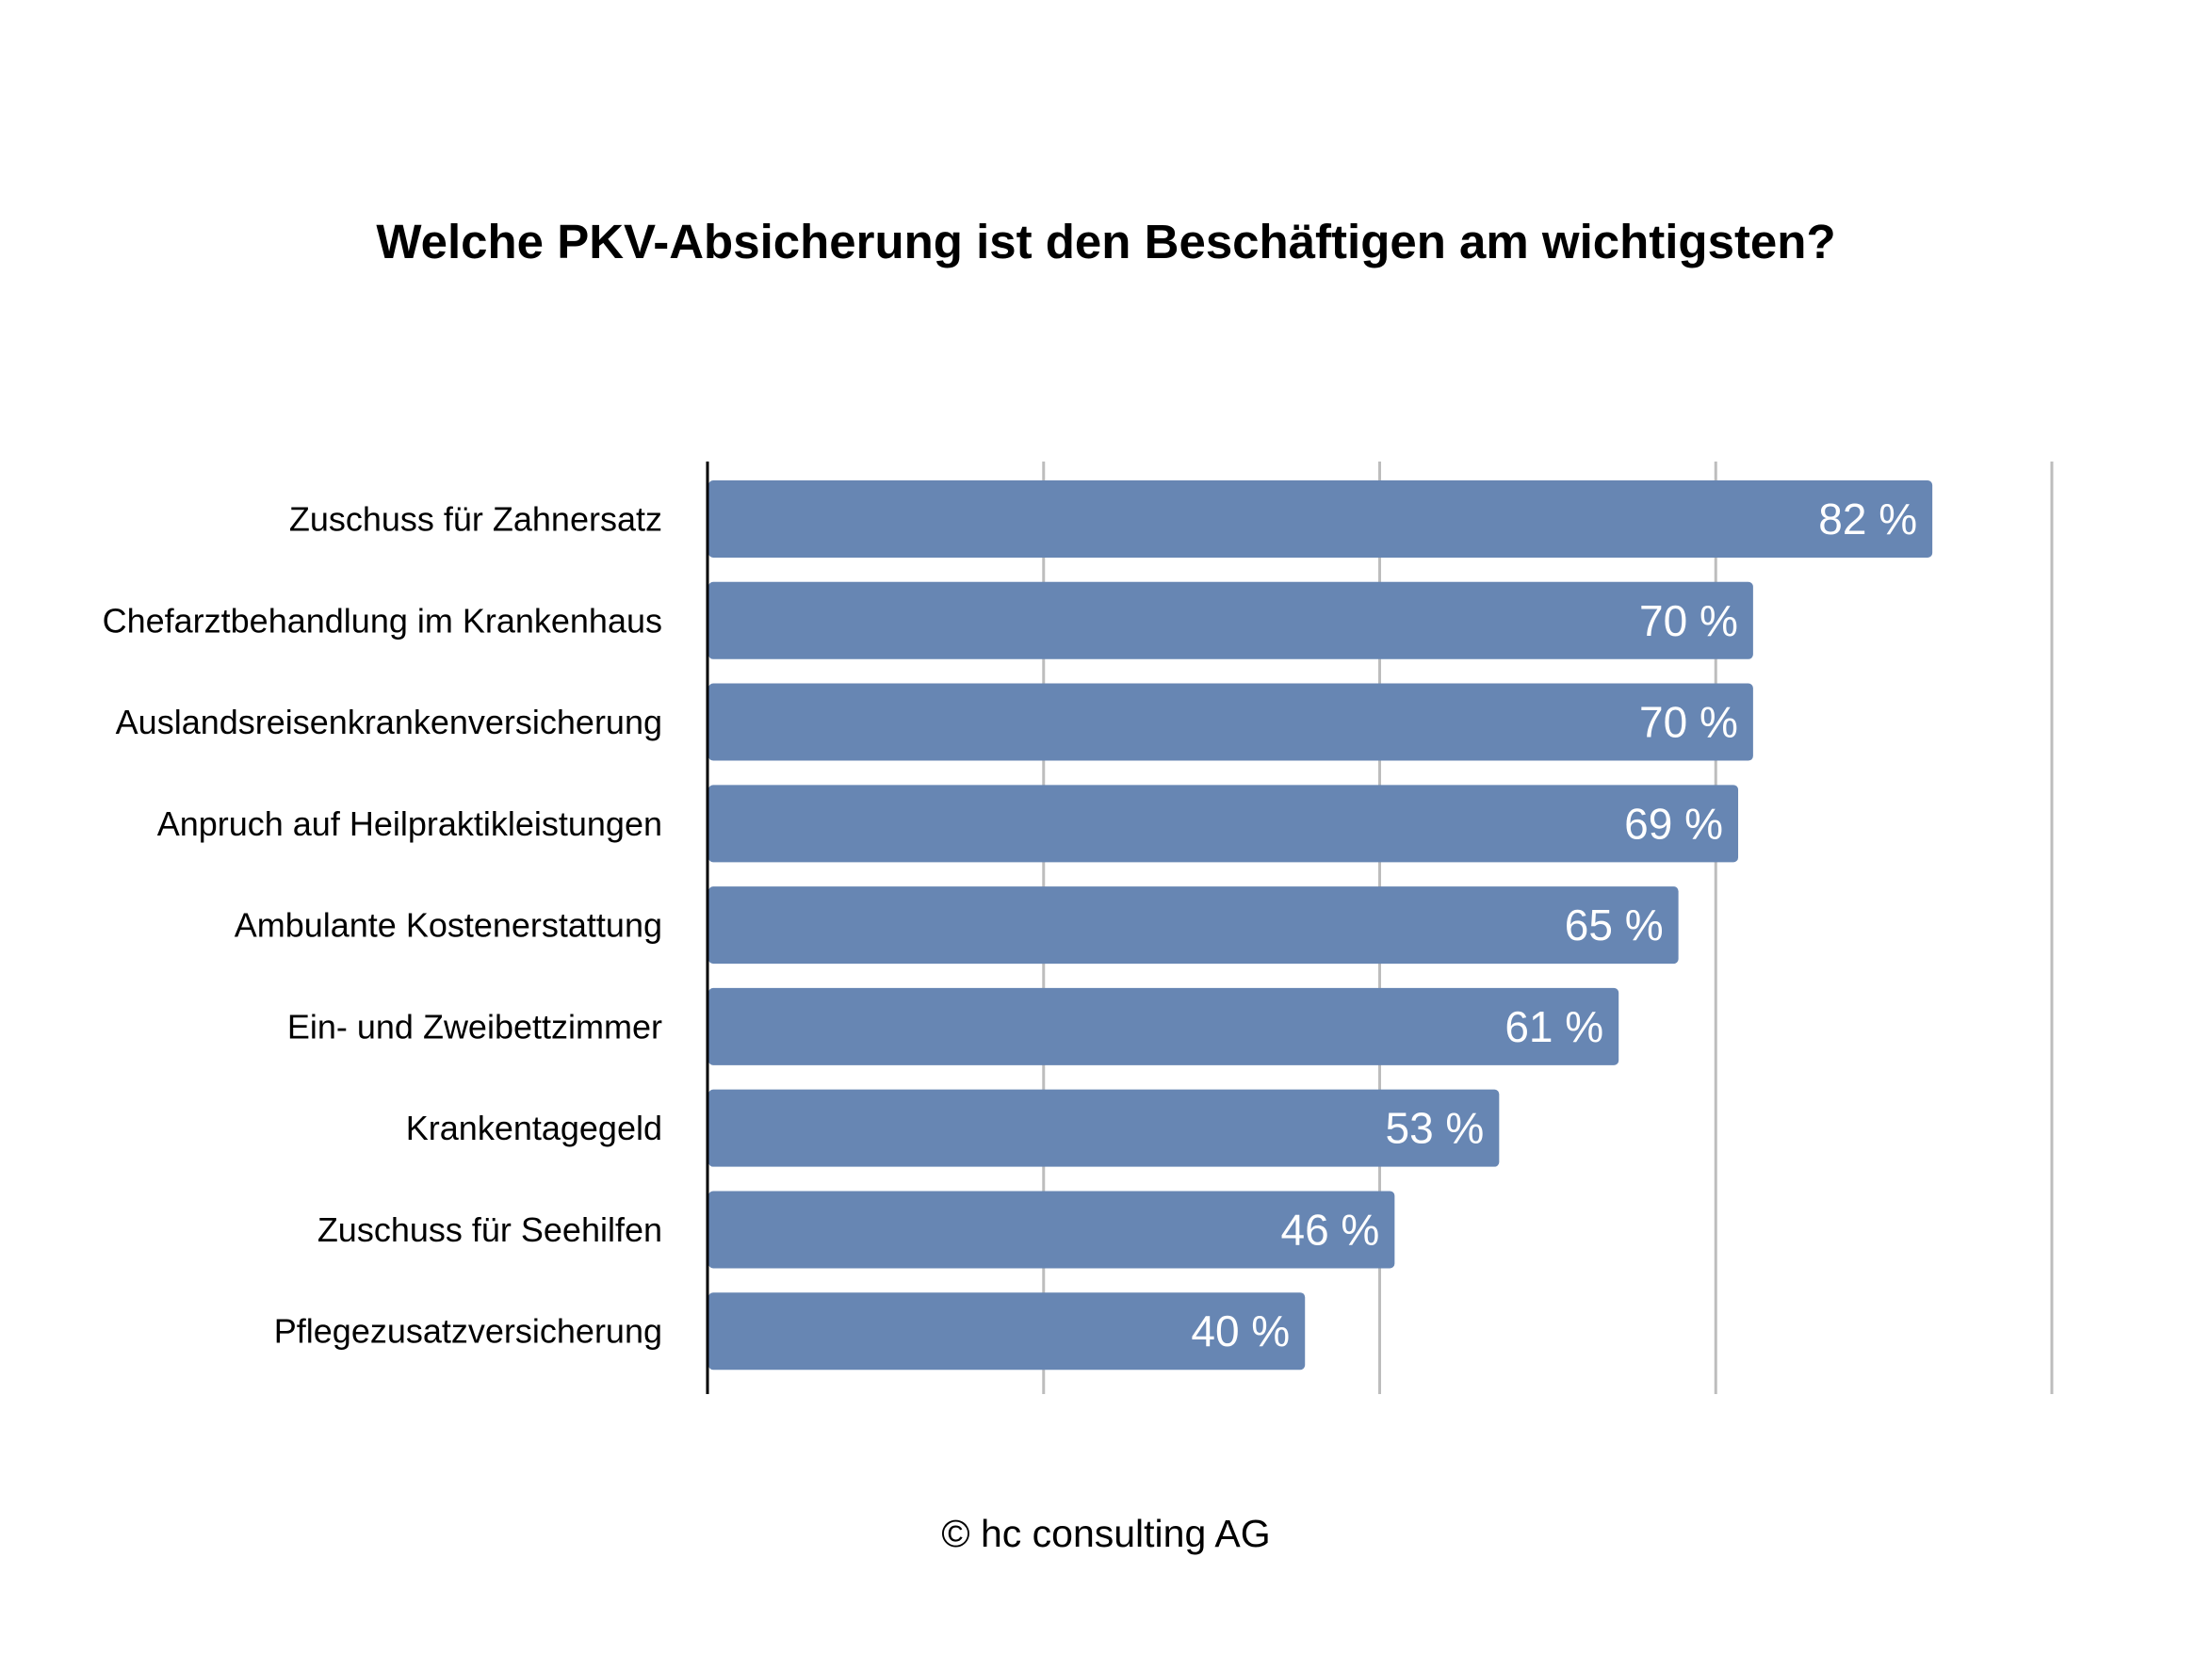  Describe the element at coordinates (382, 620) in the screenshot. I see `category-label: Chefarztbehandlung im Krankenhaus` at that location.